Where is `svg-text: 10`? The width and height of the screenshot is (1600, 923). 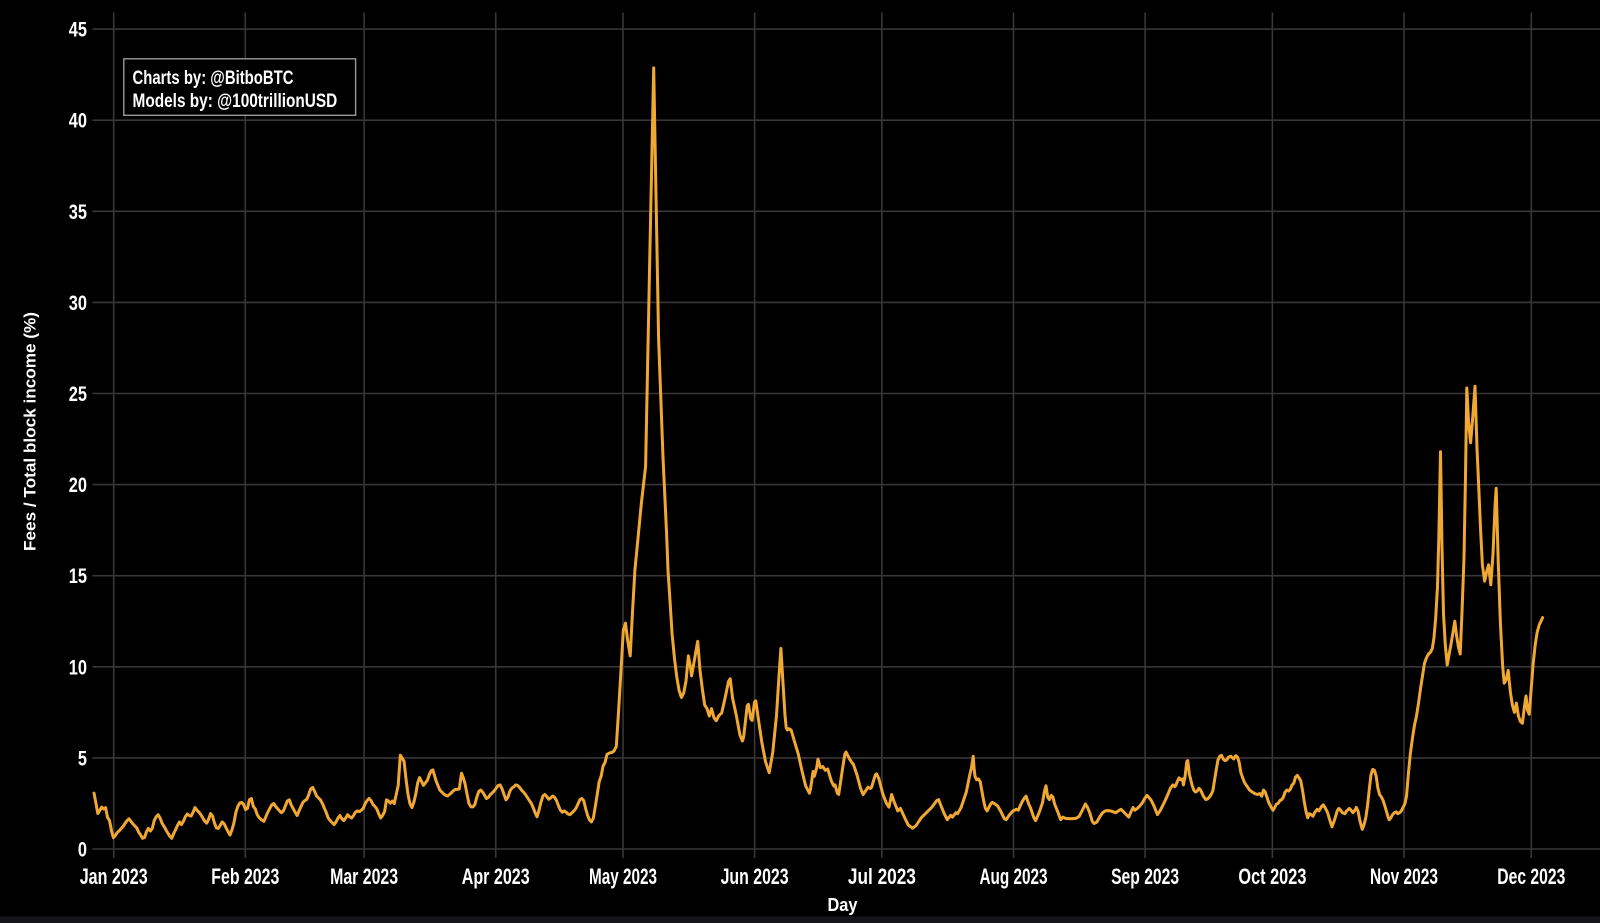 svg-text: 10 is located at coordinates (78, 667).